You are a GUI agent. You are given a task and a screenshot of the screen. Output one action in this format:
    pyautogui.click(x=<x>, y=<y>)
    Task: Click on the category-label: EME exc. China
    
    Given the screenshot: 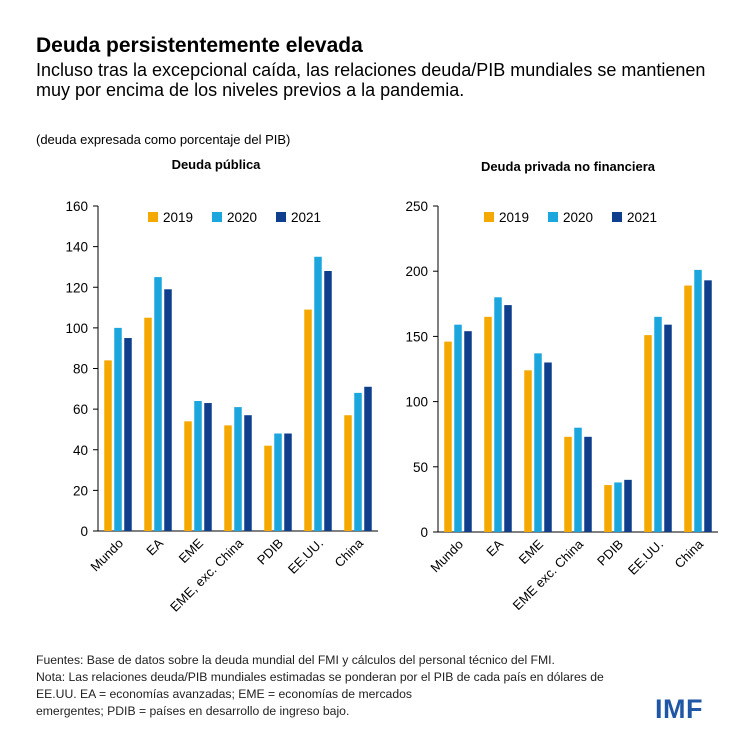 What is the action you would take?
    pyautogui.click(x=548, y=574)
    